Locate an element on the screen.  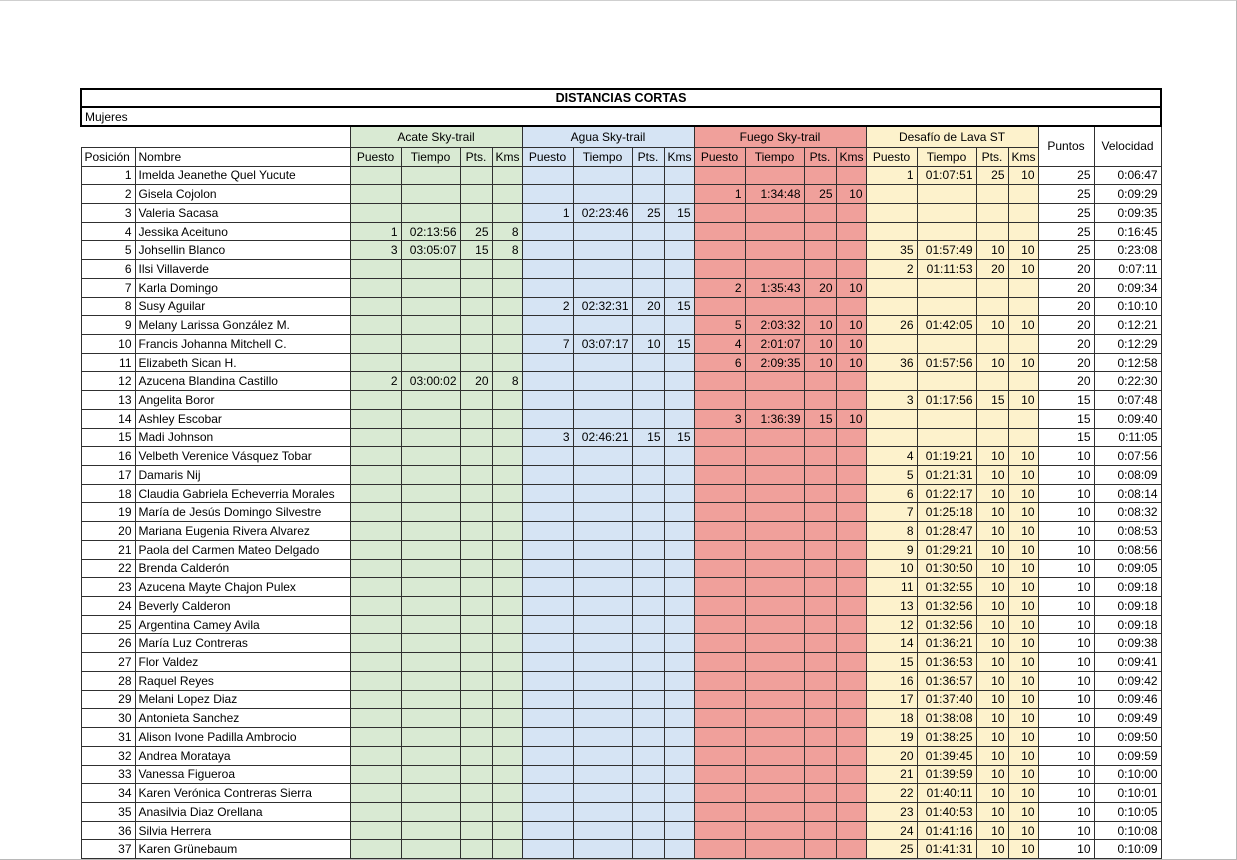
runner-name-cell: Karen Grünebaum is located at coordinates (242, 849).